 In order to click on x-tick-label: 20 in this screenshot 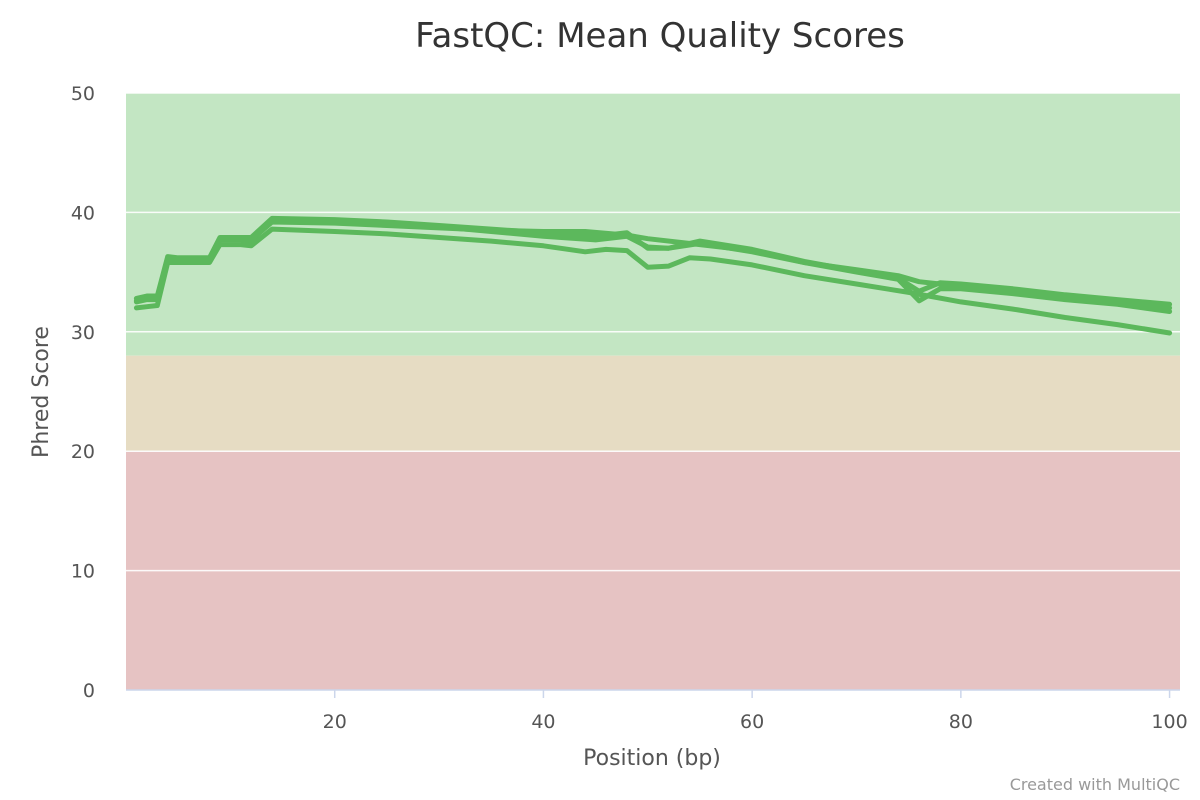, I will do `click(335, 722)`.